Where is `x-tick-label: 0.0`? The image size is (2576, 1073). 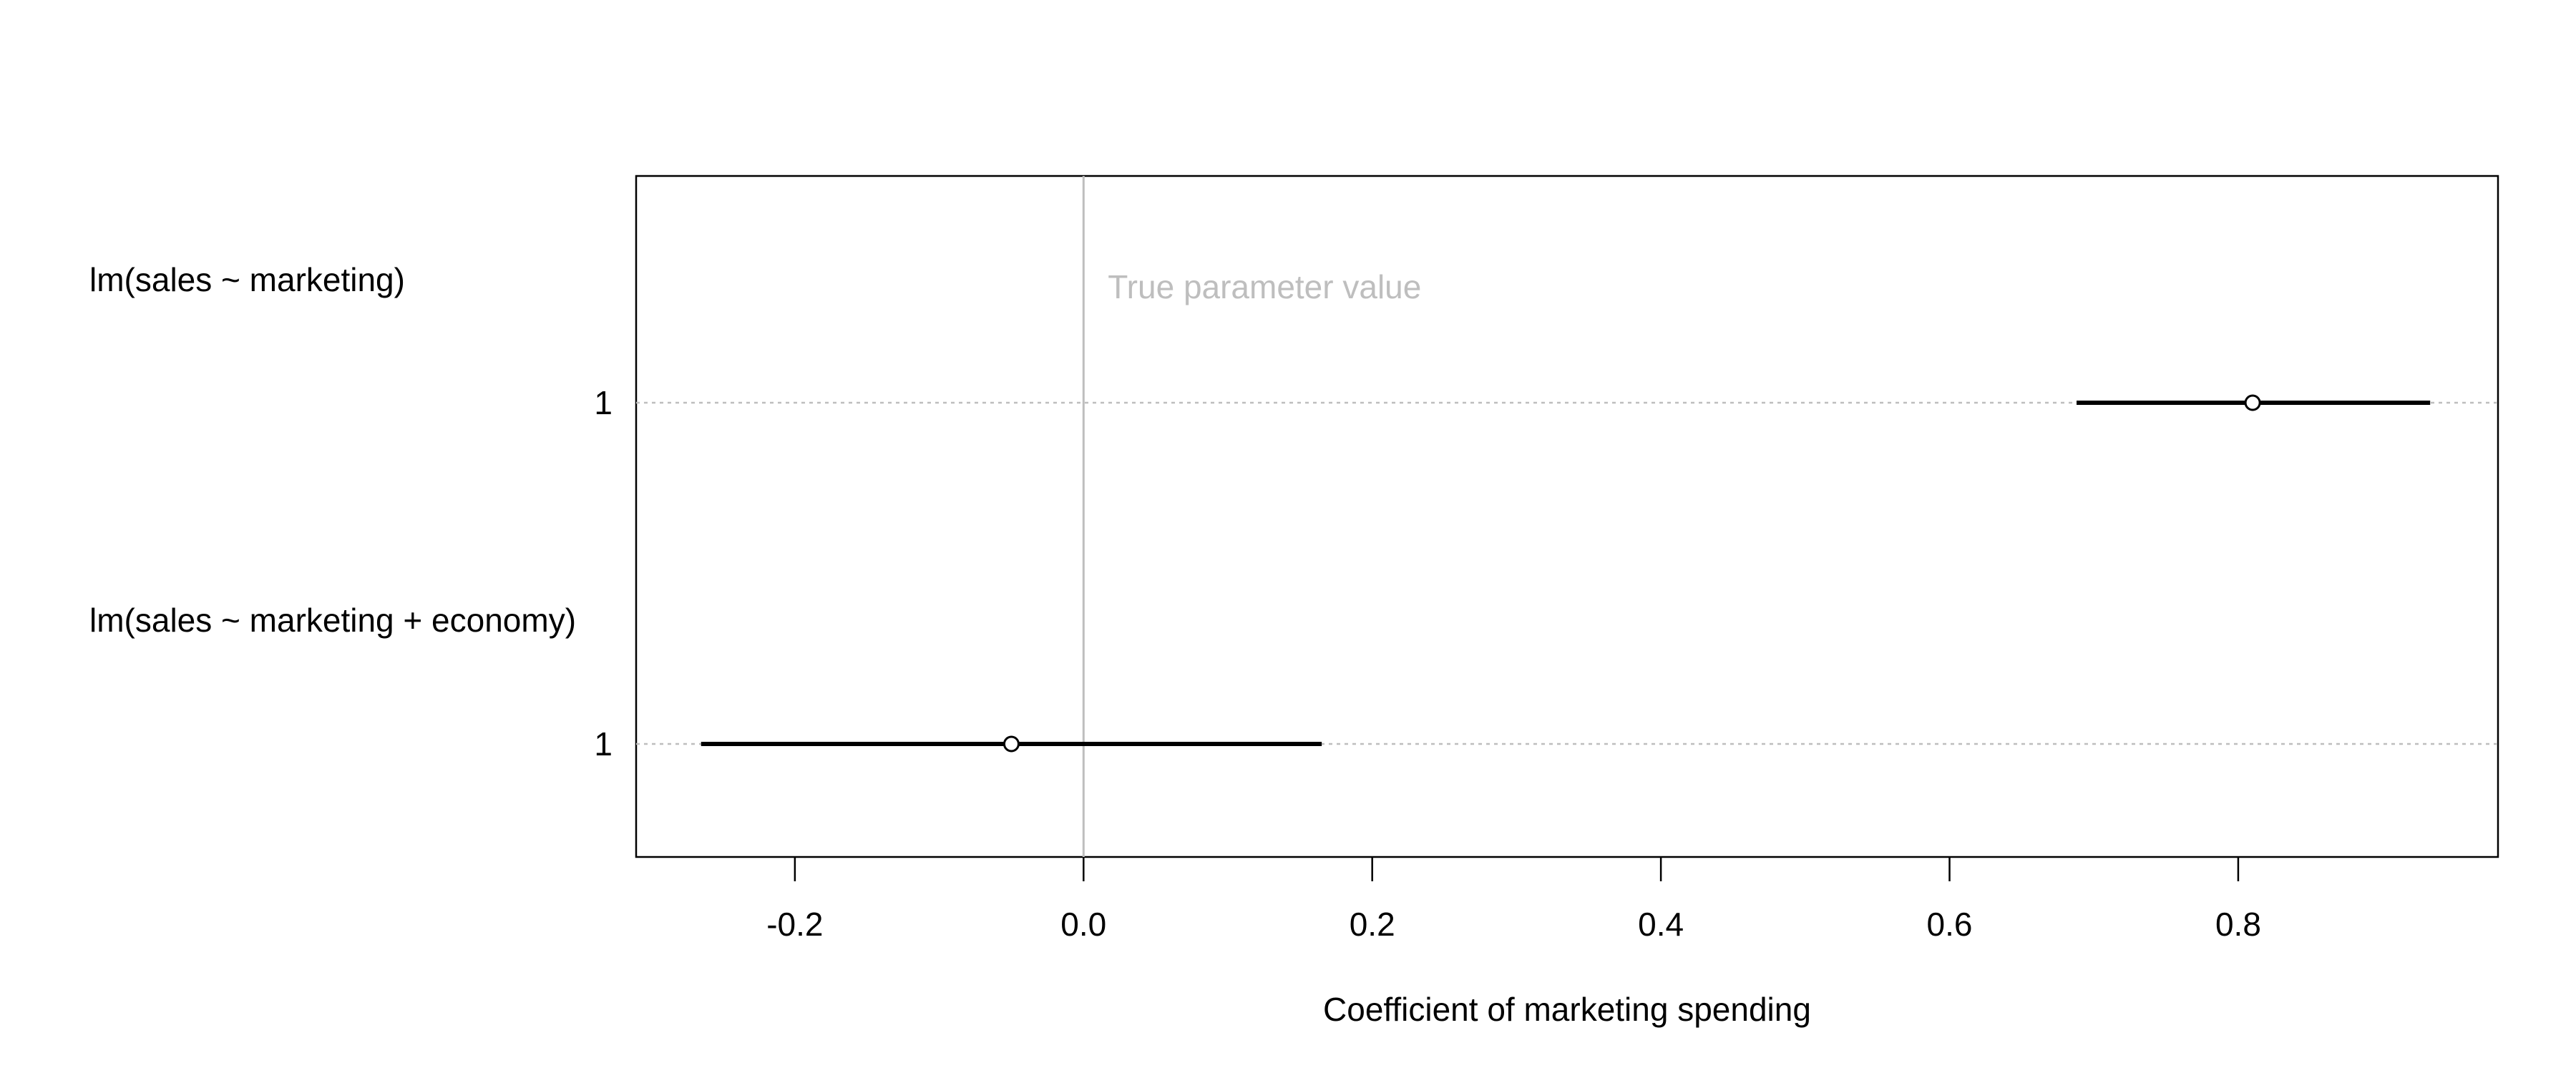
x-tick-label: 0.0 is located at coordinates (1083, 924).